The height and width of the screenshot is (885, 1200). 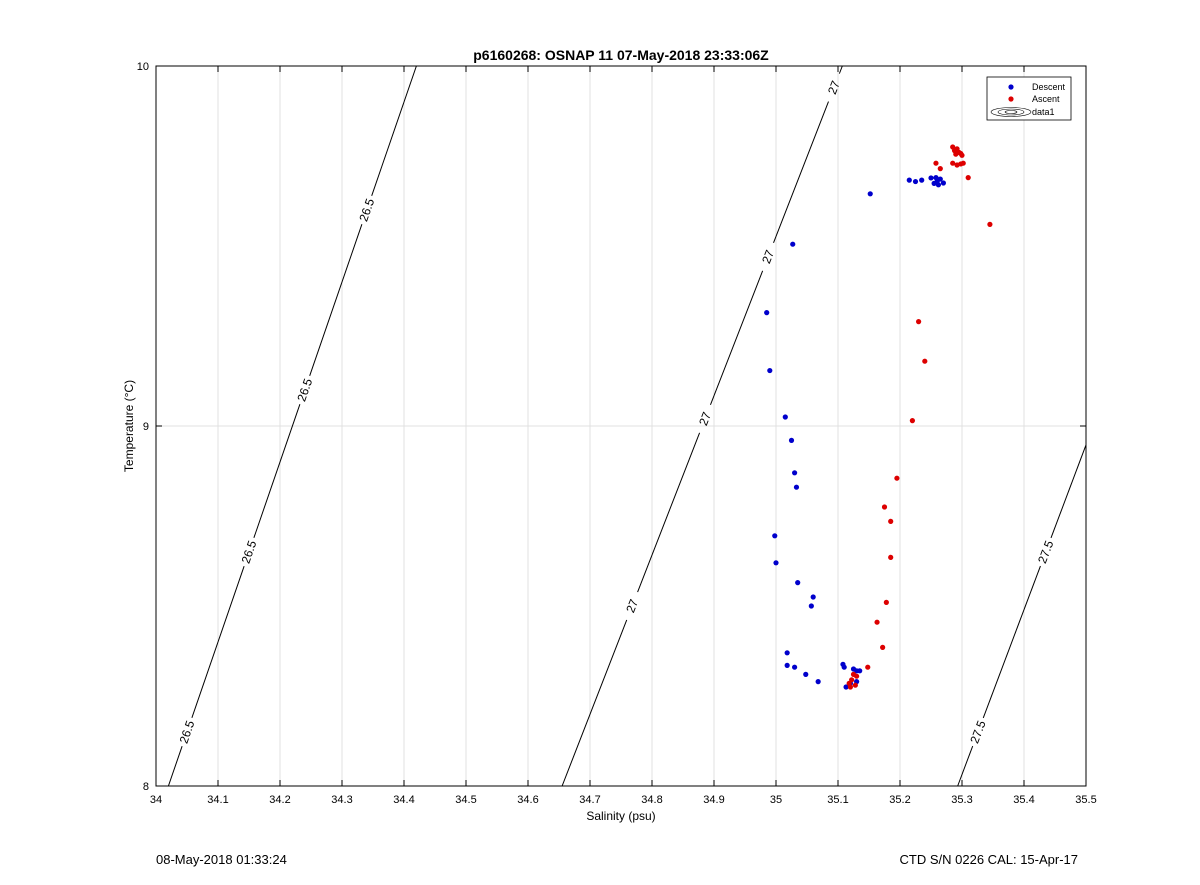 I want to click on footer-instrument-info: CTD S/N 0226 CAL: 15-Apr-17, so click(x=988, y=859).